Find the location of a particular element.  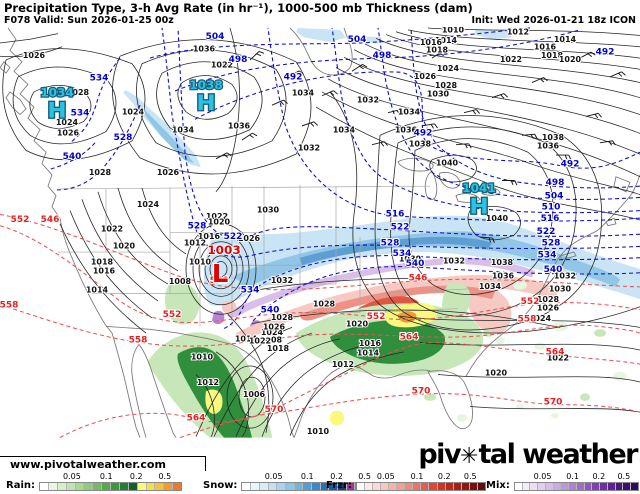

legend-ticks-rain: 0.05 0.1 0.2 0.5 is located at coordinates (110, 477).